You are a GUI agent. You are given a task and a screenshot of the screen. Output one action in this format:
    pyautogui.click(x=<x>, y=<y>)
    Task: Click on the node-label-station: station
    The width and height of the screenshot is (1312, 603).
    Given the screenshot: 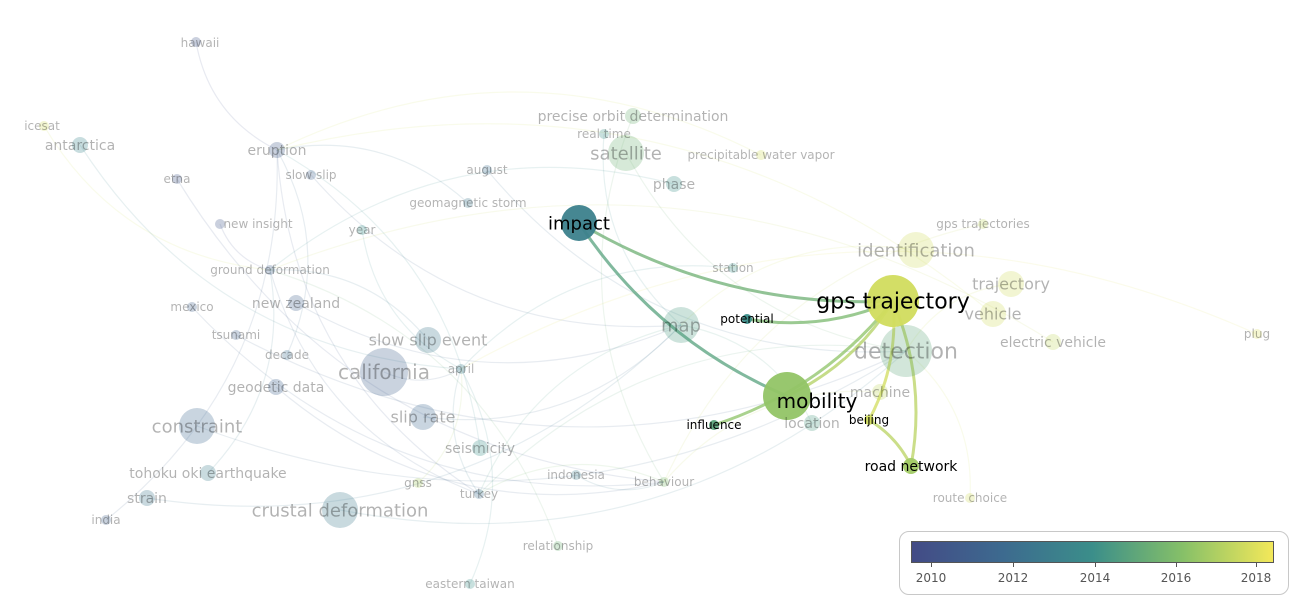 What is the action you would take?
    pyautogui.click(x=732, y=268)
    